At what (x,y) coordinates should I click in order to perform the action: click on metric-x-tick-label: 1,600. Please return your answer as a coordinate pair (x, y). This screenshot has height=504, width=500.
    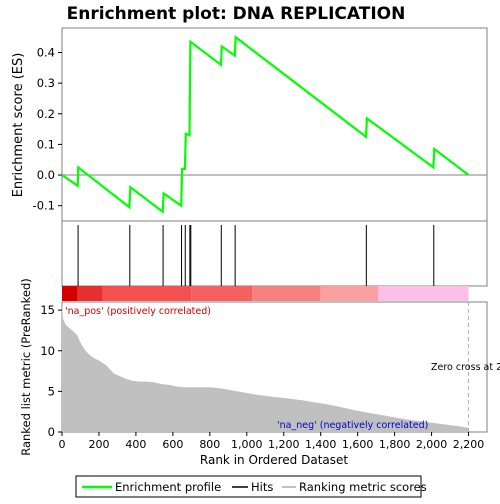
    Looking at the image, I should click on (358, 444).